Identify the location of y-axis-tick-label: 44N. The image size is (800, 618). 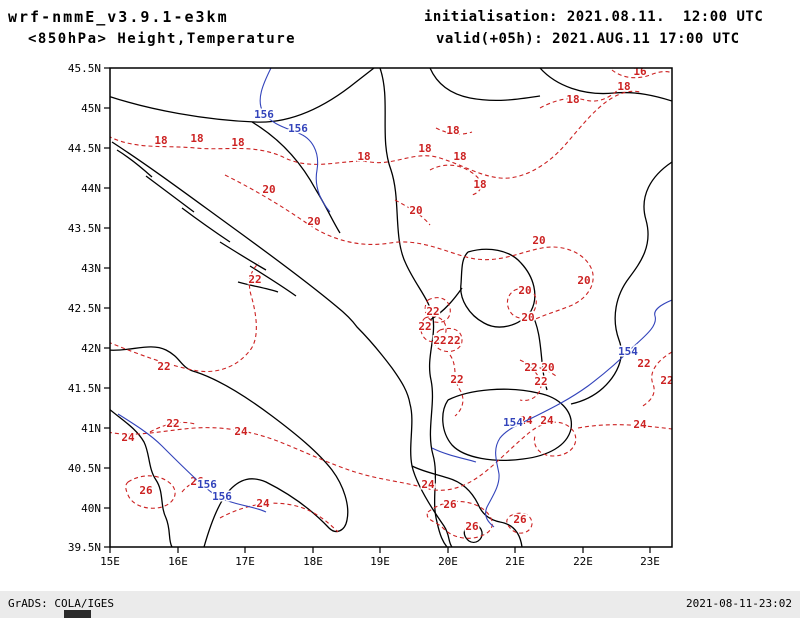
(91, 188).